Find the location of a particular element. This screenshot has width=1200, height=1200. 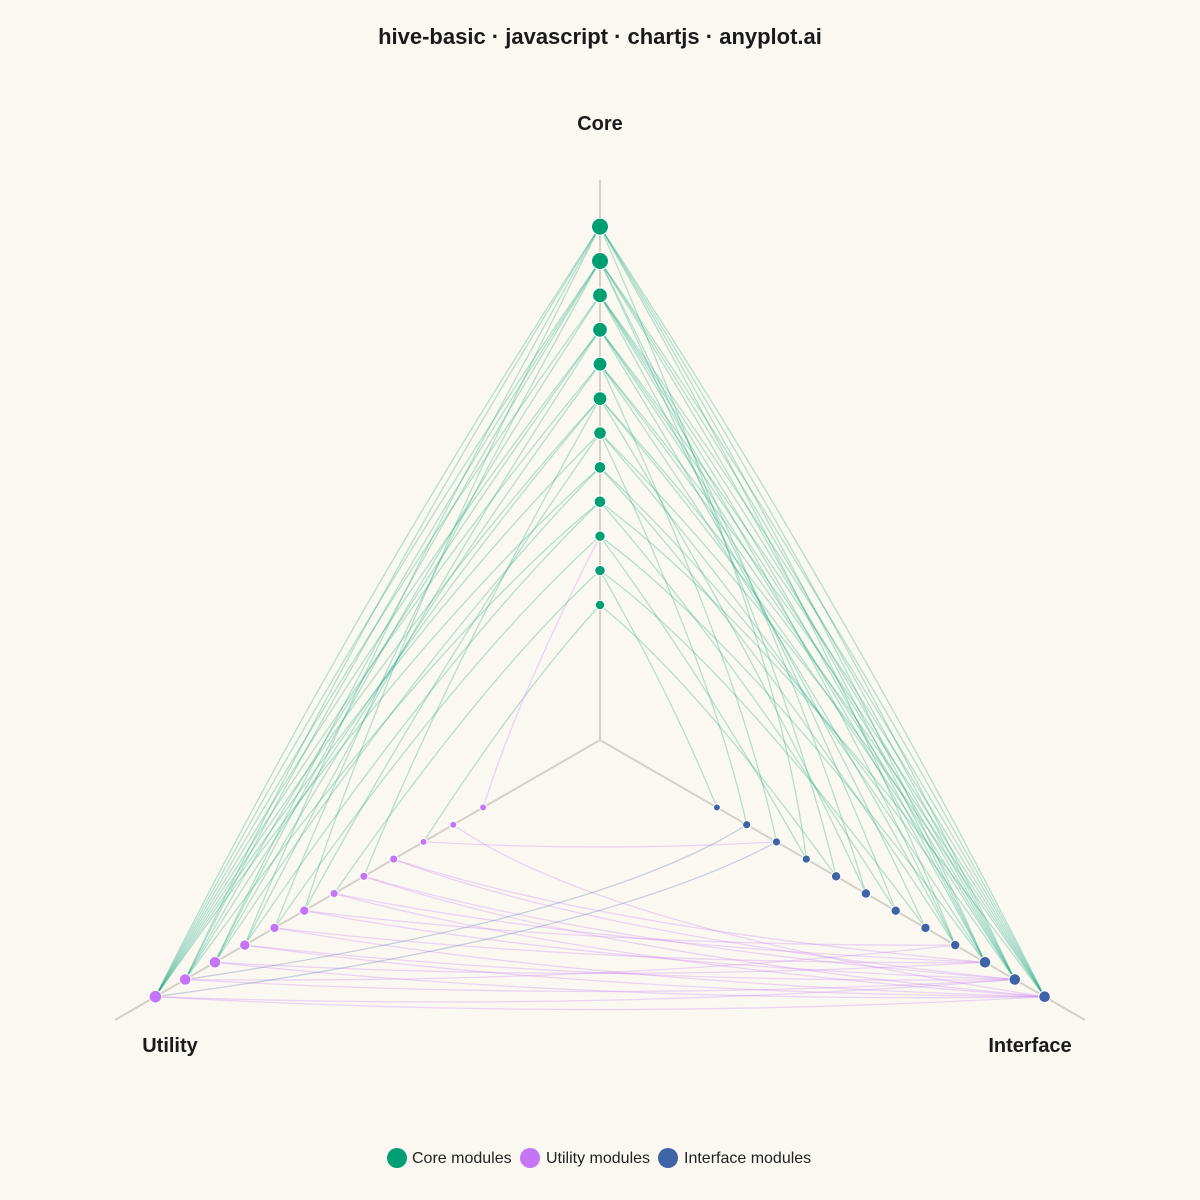

axis-label-core: Core is located at coordinates (600, 124).